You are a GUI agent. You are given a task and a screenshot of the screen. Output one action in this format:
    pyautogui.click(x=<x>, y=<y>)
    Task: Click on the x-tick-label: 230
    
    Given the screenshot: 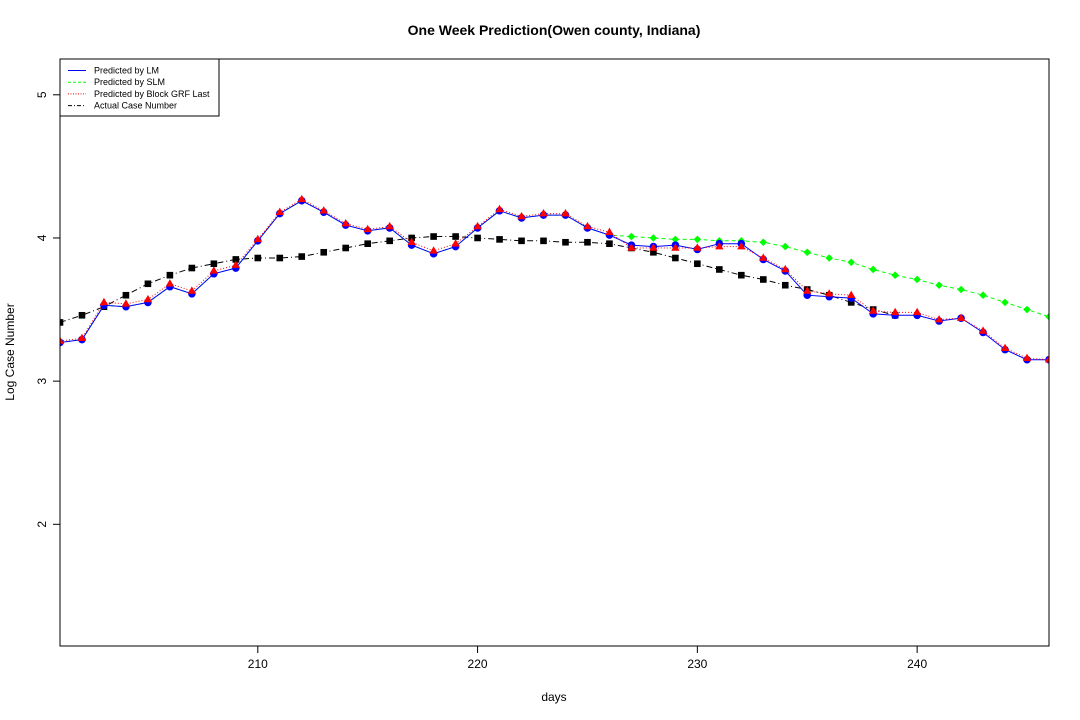 What is the action you would take?
    pyautogui.click(x=697, y=664)
    